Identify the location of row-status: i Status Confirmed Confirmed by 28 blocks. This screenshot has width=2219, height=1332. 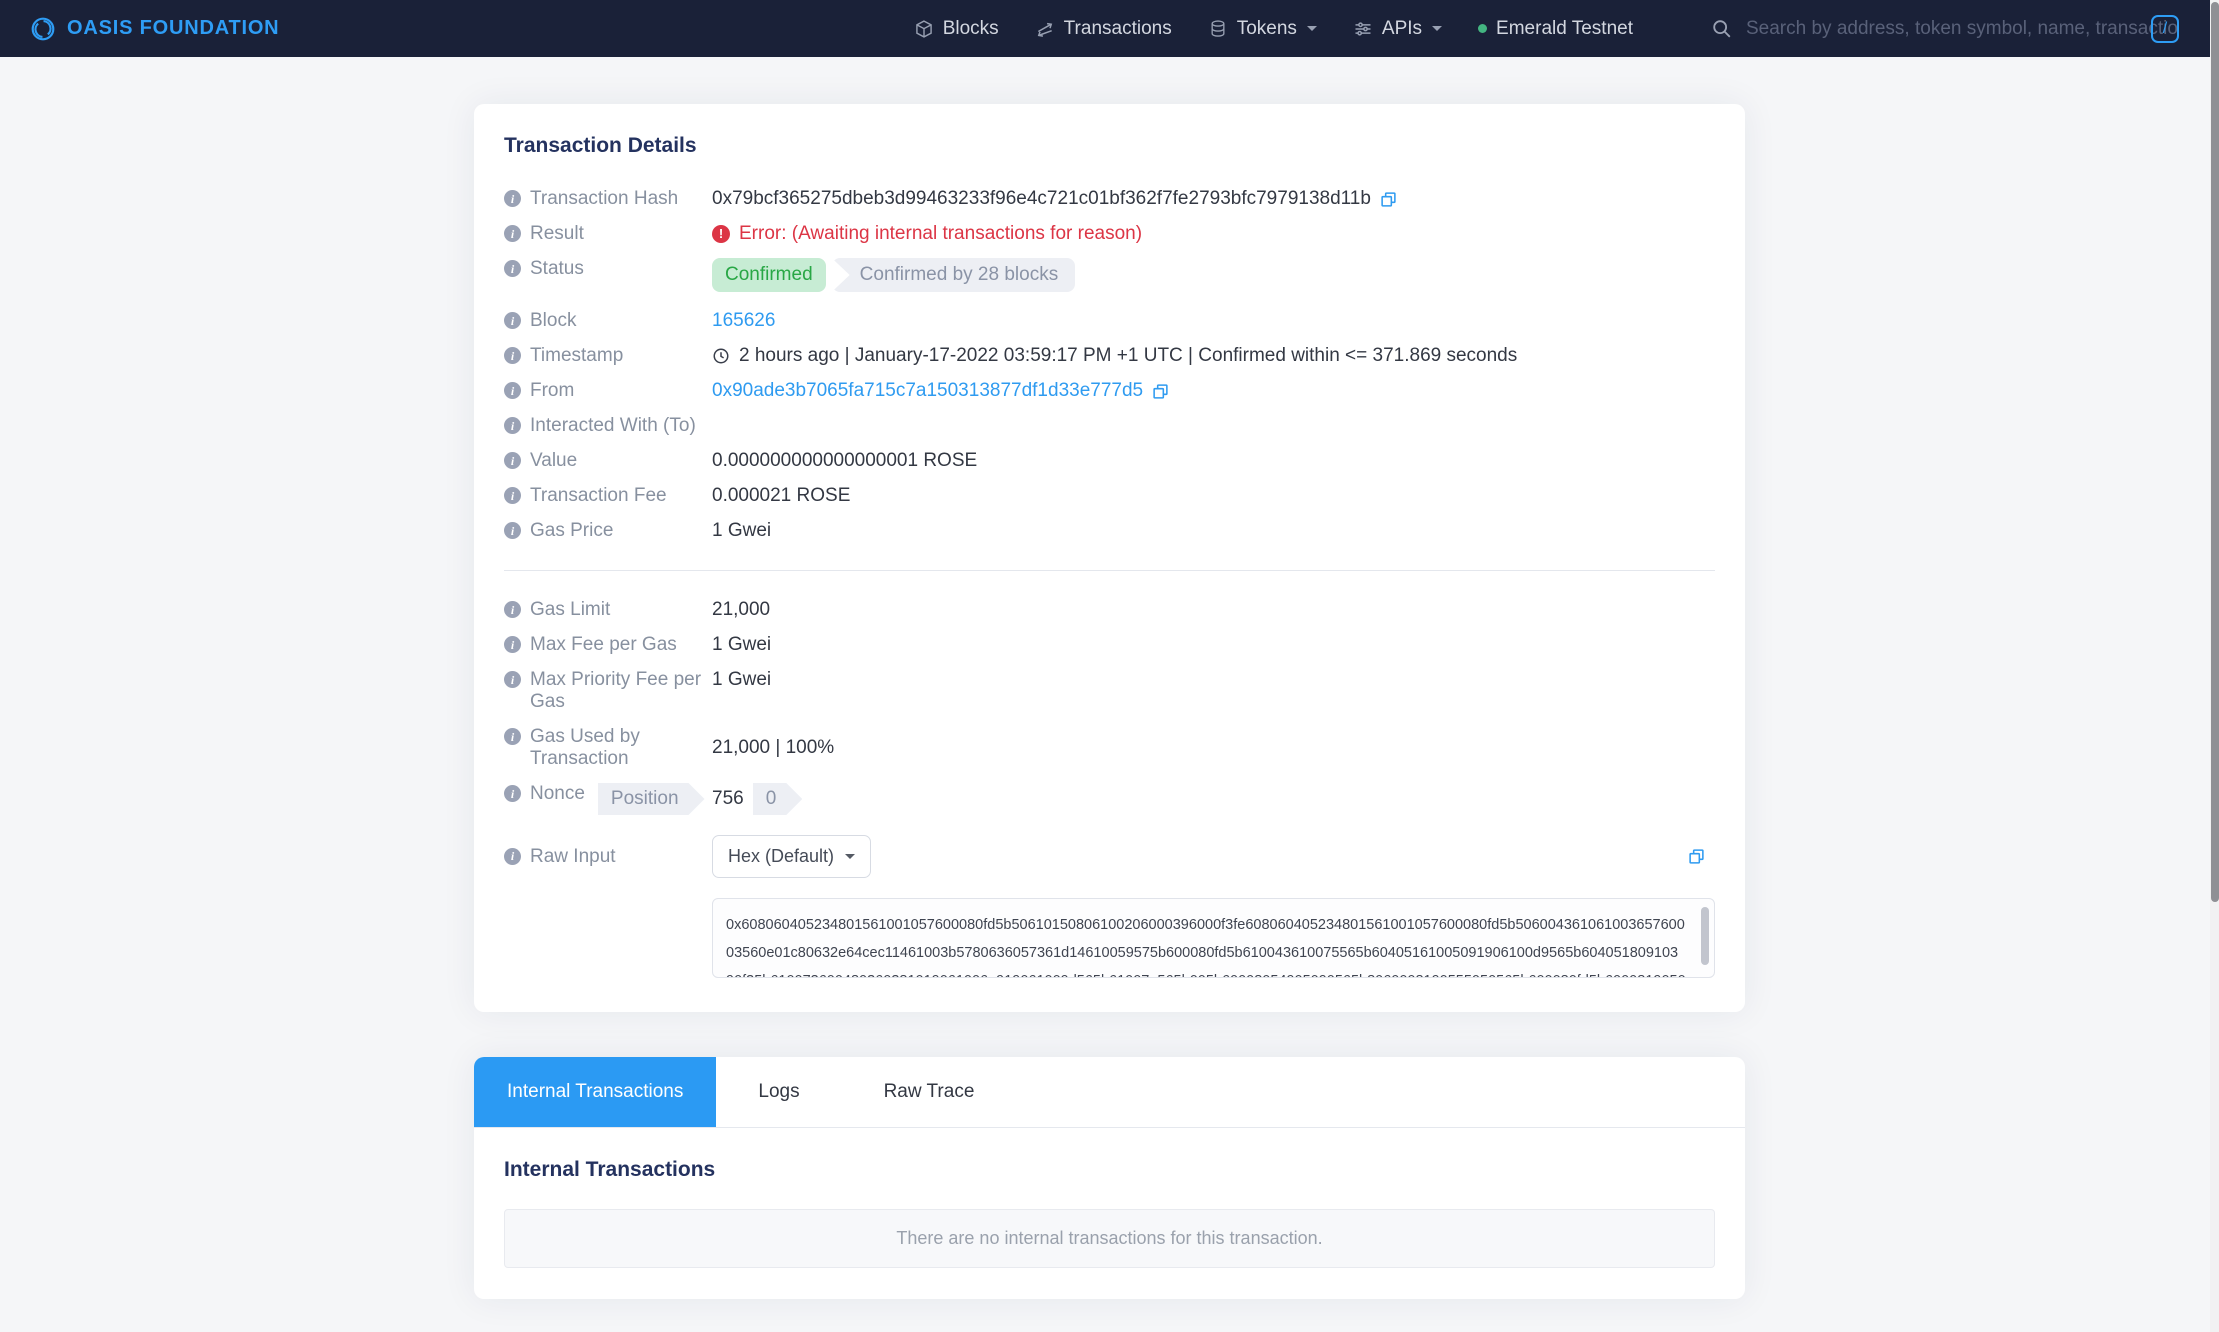
(1109, 275).